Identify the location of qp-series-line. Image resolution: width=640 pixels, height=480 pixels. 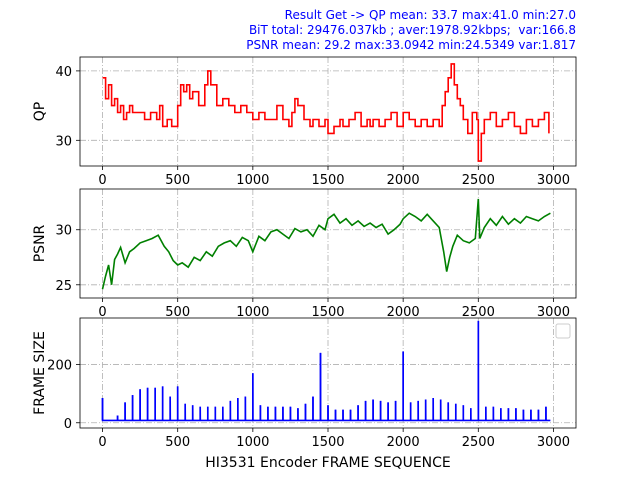
(326, 112).